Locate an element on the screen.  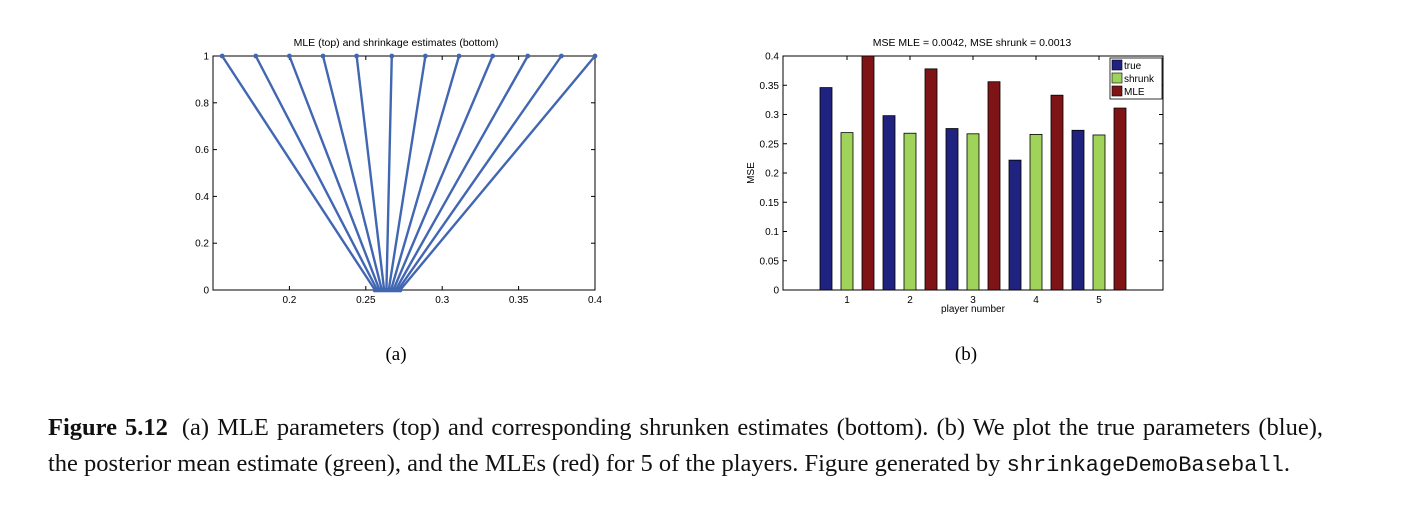
chart-b-ytick-label: 0.35 is located at coordinates (770, 86).